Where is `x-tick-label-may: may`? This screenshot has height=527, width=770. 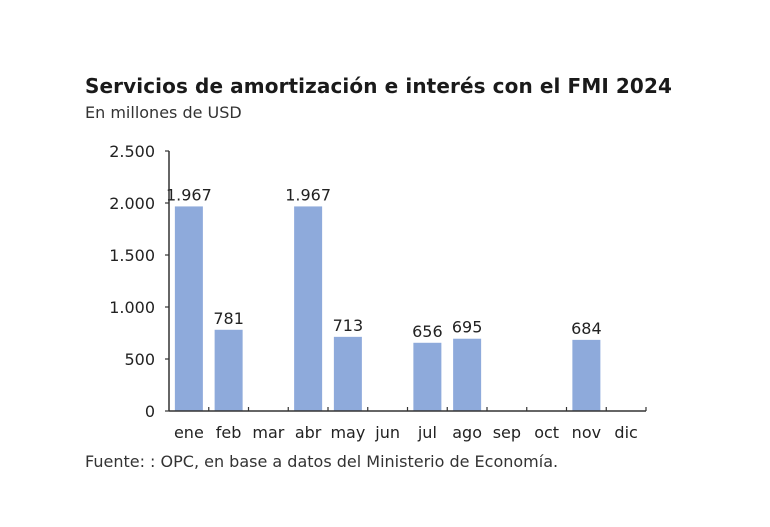
x-tick-label-may: may is located at coordinates (347, 432).